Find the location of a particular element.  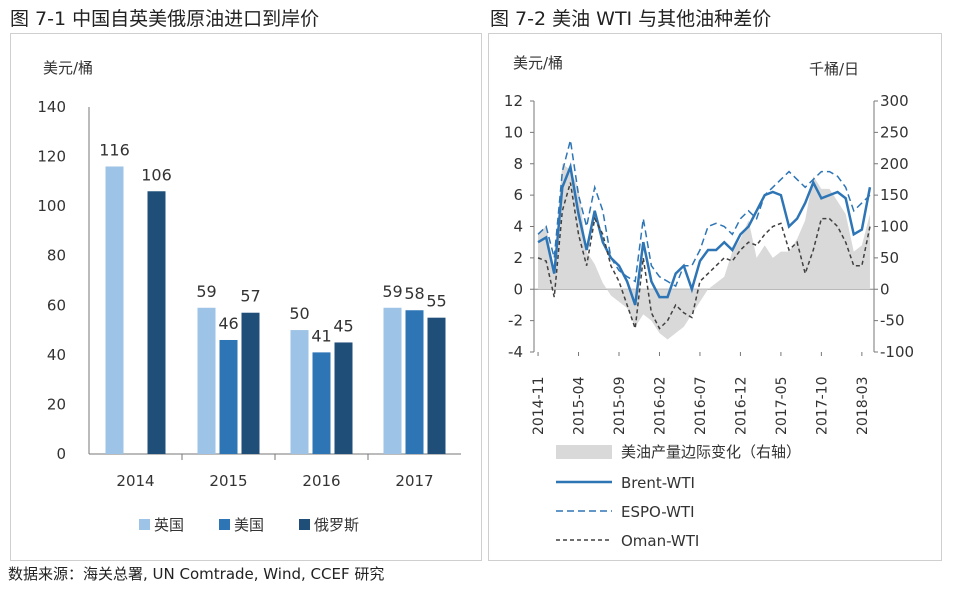

right-axis-label: 千桶/日 is located at coordinates (834, 69).